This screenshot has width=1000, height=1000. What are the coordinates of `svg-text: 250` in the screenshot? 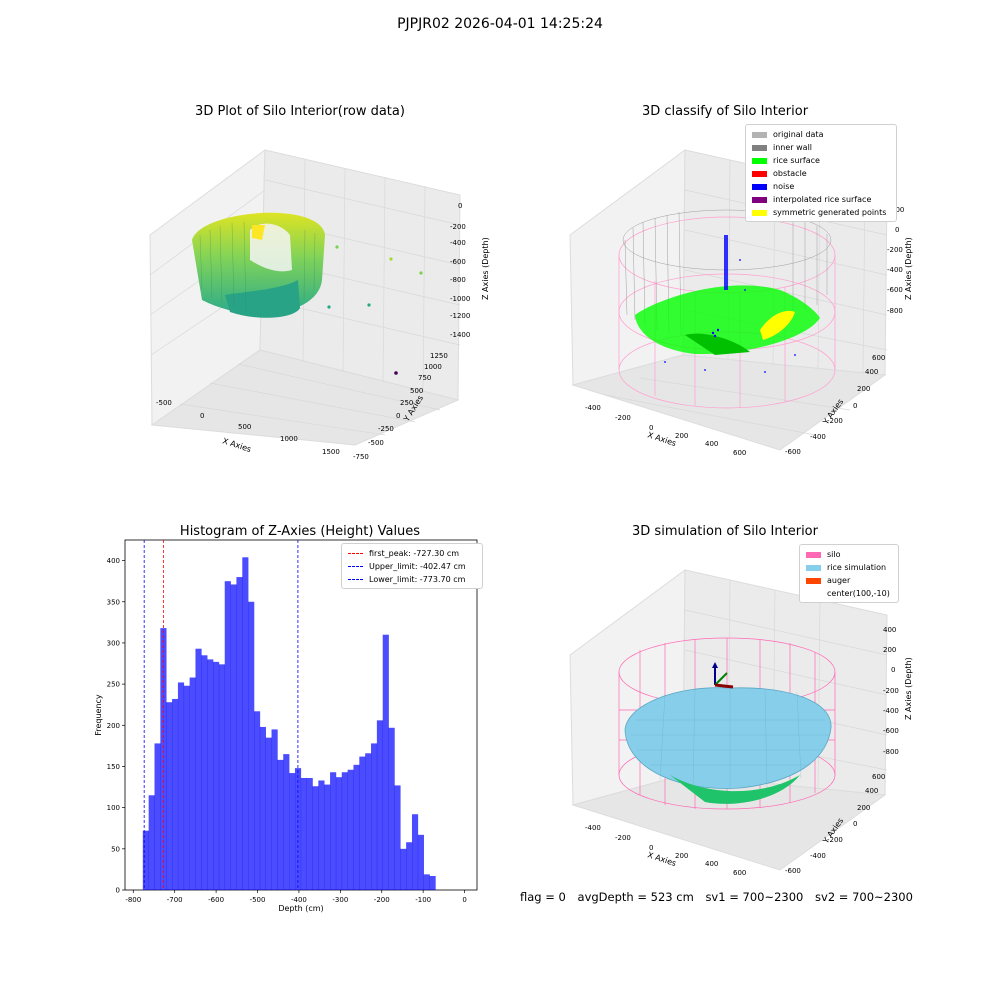 It's located at (406, 403).